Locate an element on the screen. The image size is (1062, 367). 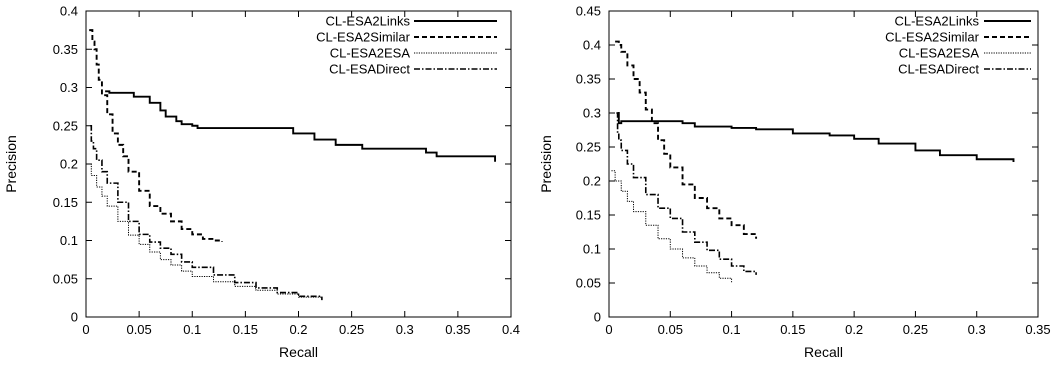
left-legend-label: CL-ESA2ESA is located at coordinates (370, 53).